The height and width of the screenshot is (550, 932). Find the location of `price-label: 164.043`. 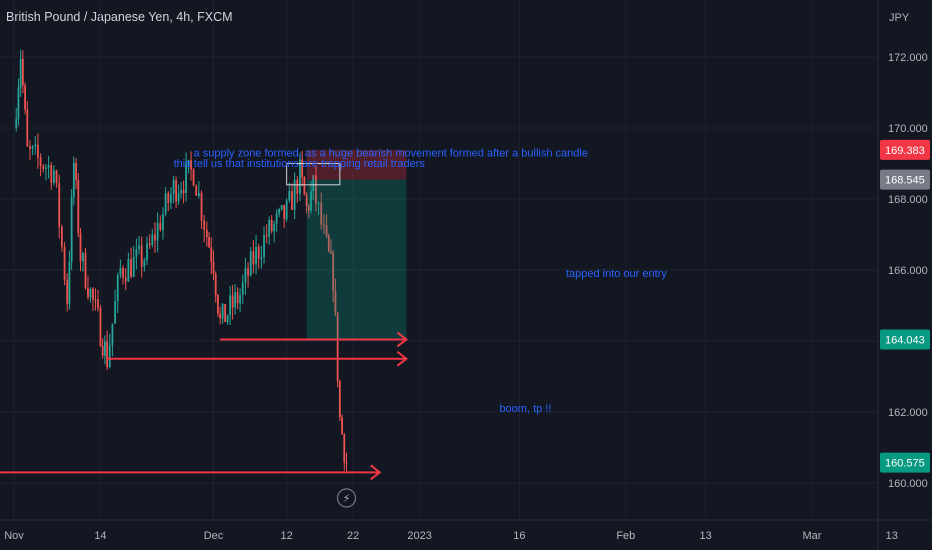

price-label: 164.043 is located at coordinates (905, 340).